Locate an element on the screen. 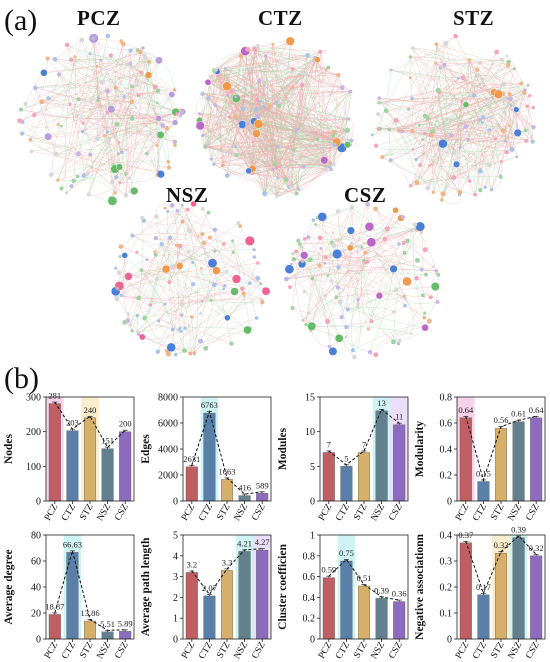 The image size is (550, 662). network-nodes is located at coordinates (453, 117).